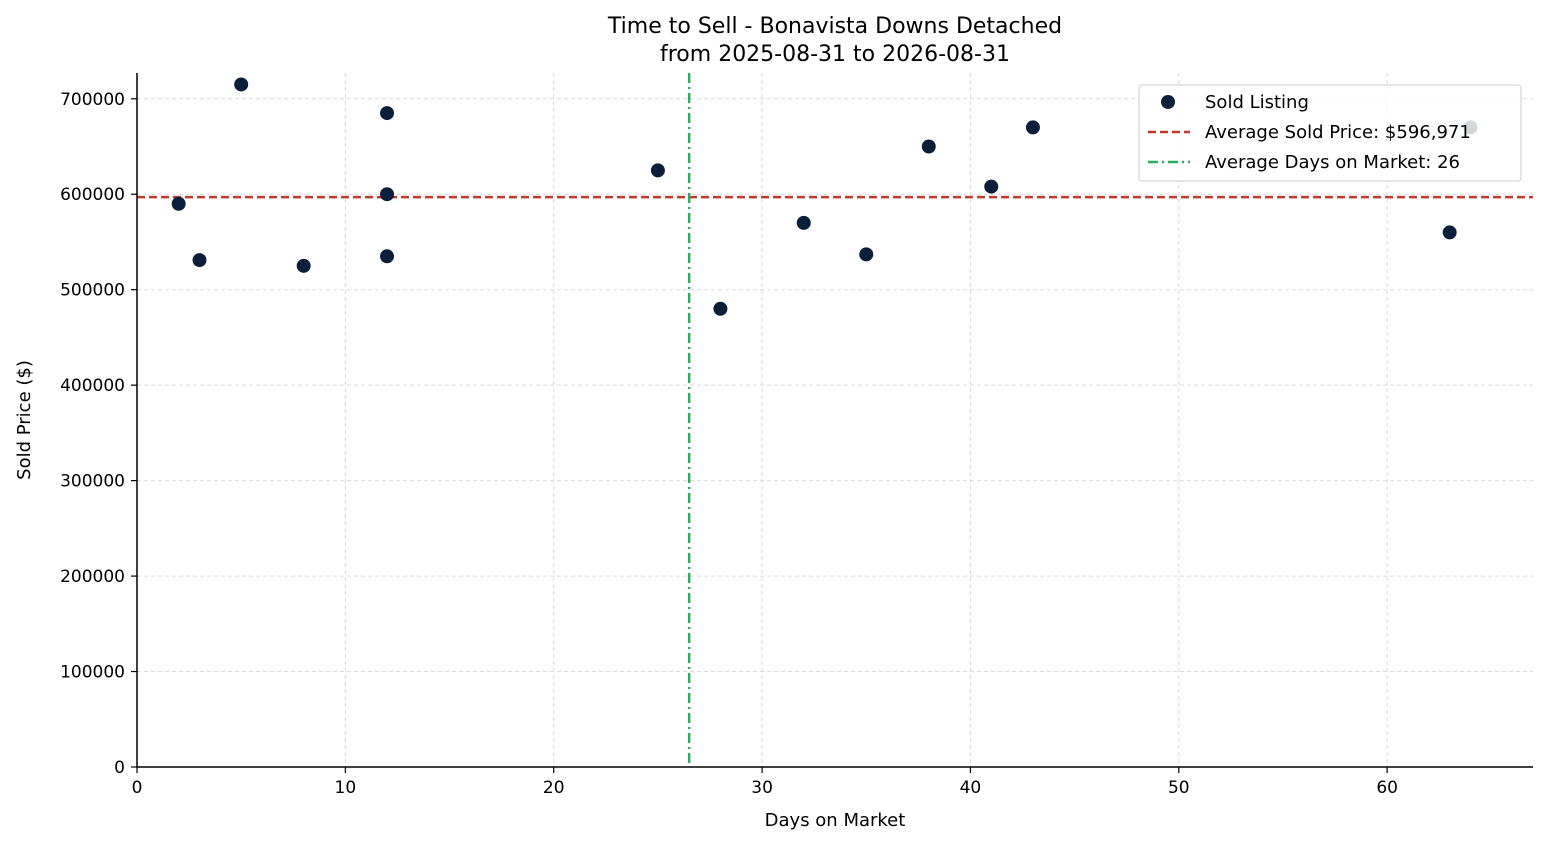 The width and height of the screenshot is (1547, 845). I want to click on y-tick-label: 300000, so click(92, 482).